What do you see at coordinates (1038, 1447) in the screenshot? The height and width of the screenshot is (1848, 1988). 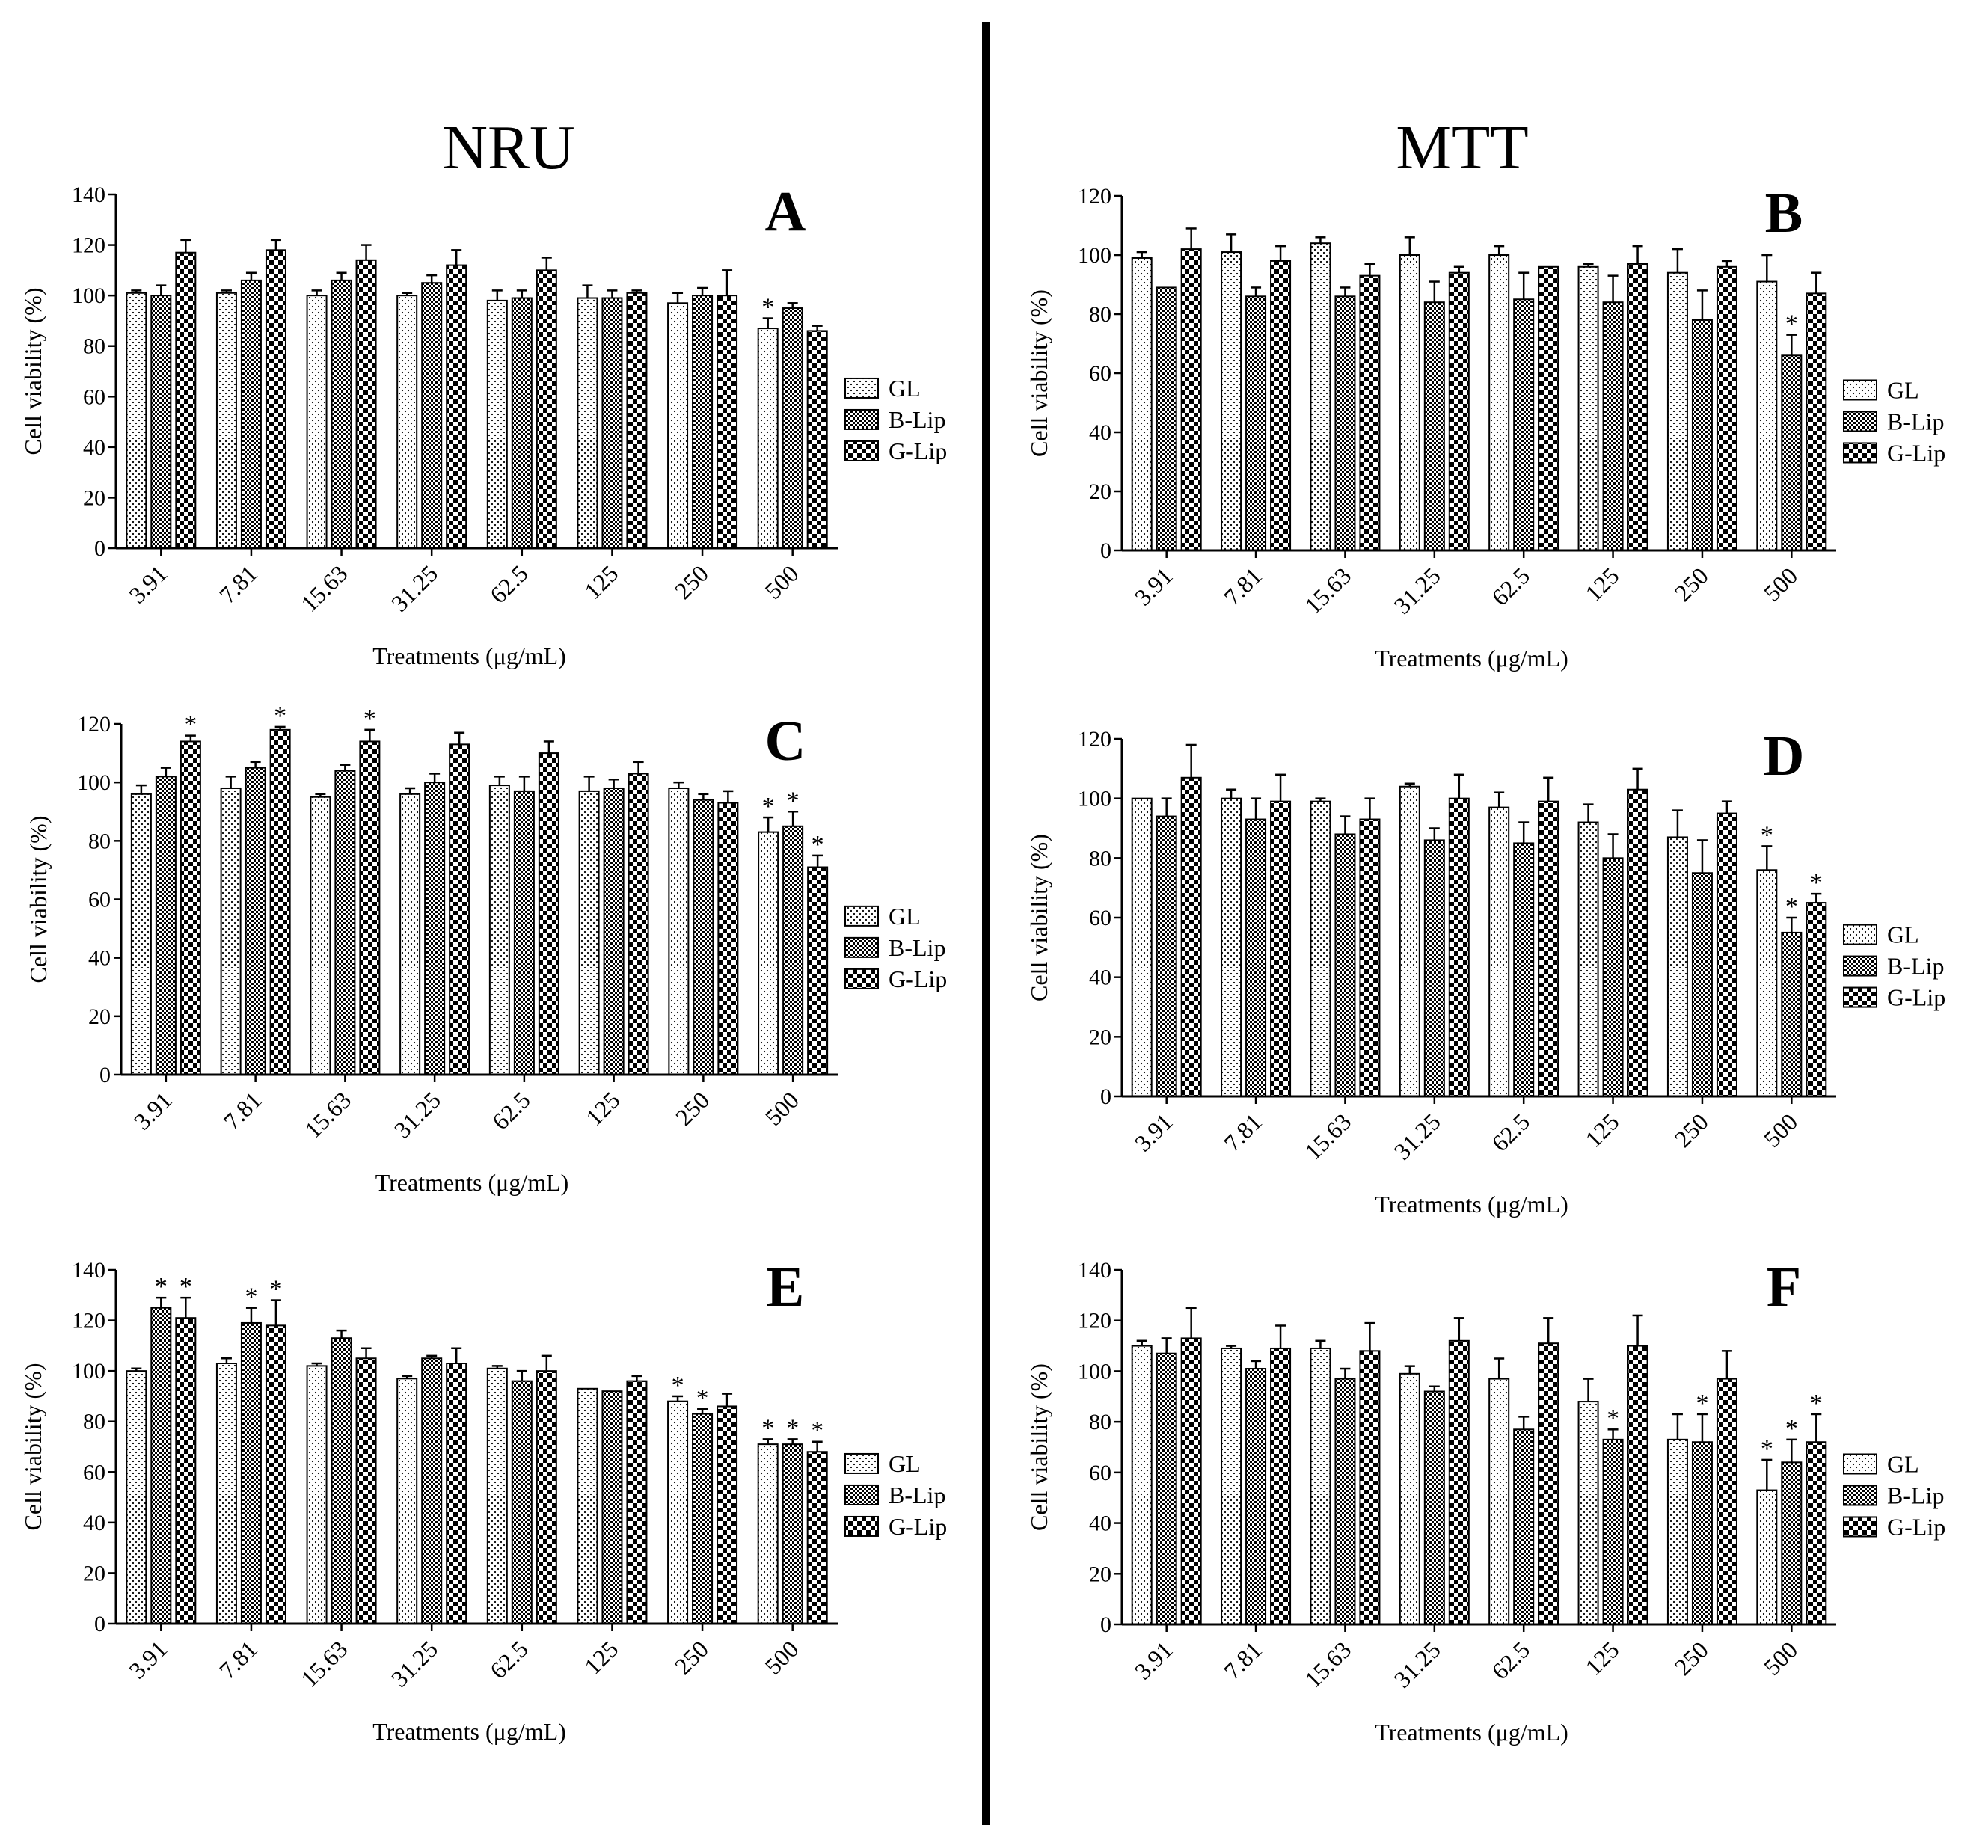 I see `y-axis-title: Cell viability (%)` at bounding box center [1038, 1447].